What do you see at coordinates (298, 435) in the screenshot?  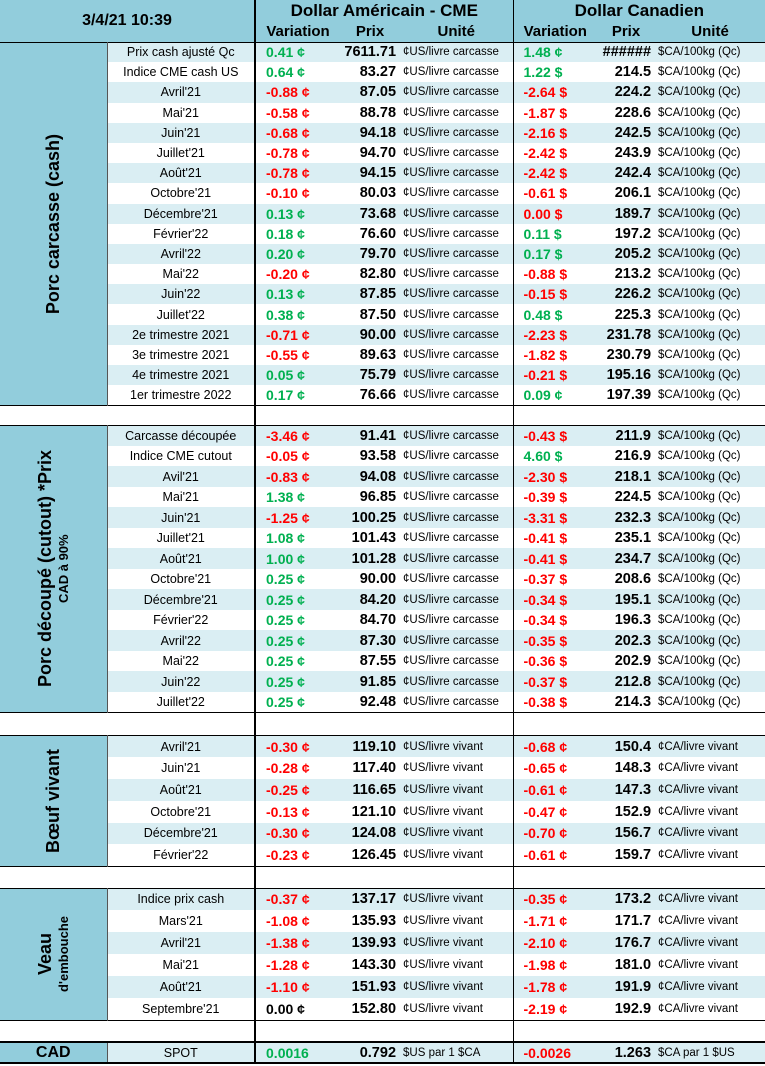 I see `us-variation: -3.46 ¢` at bounding box center [298, 435].